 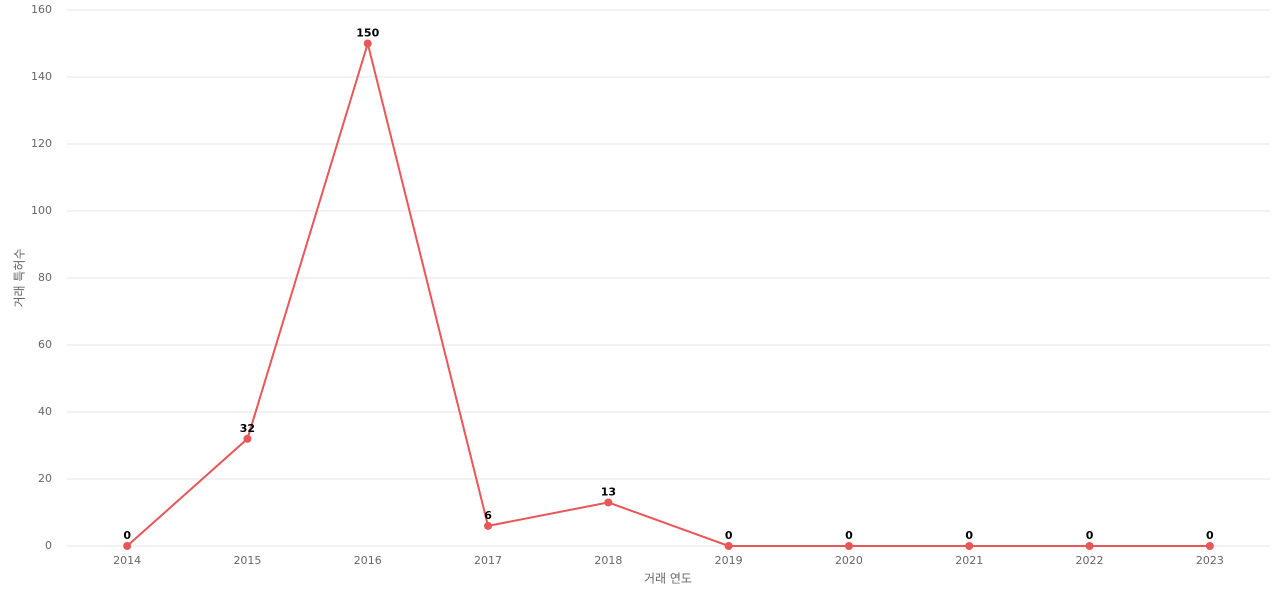 I want to click on y-tick-label: 120, so click(x=41, y=143).